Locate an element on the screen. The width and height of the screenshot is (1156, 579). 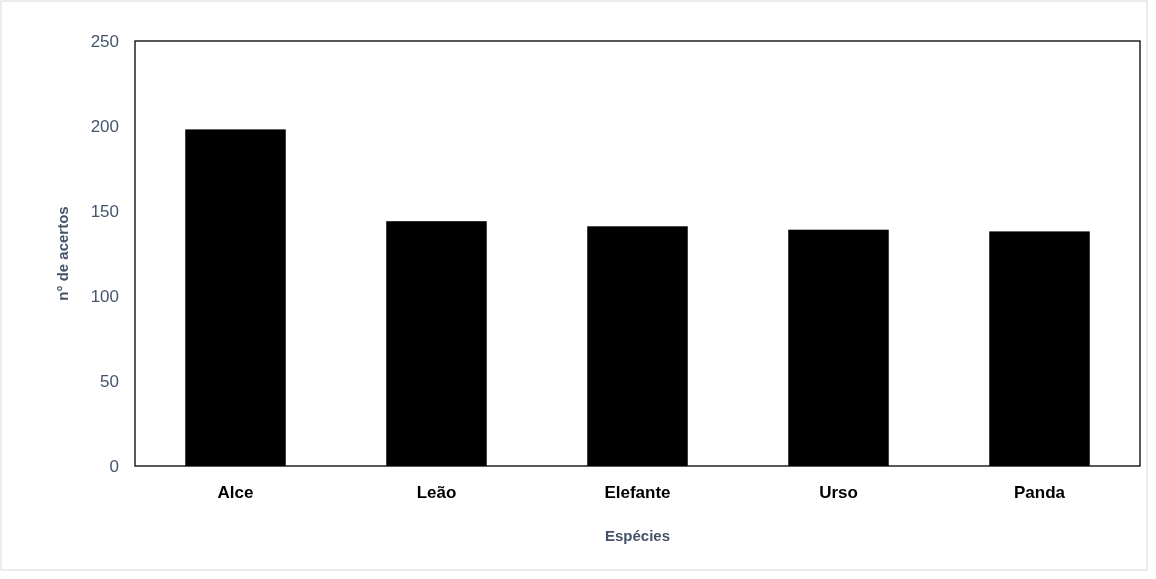
y-tick-label: 200 is located at coordinates (104, 126).